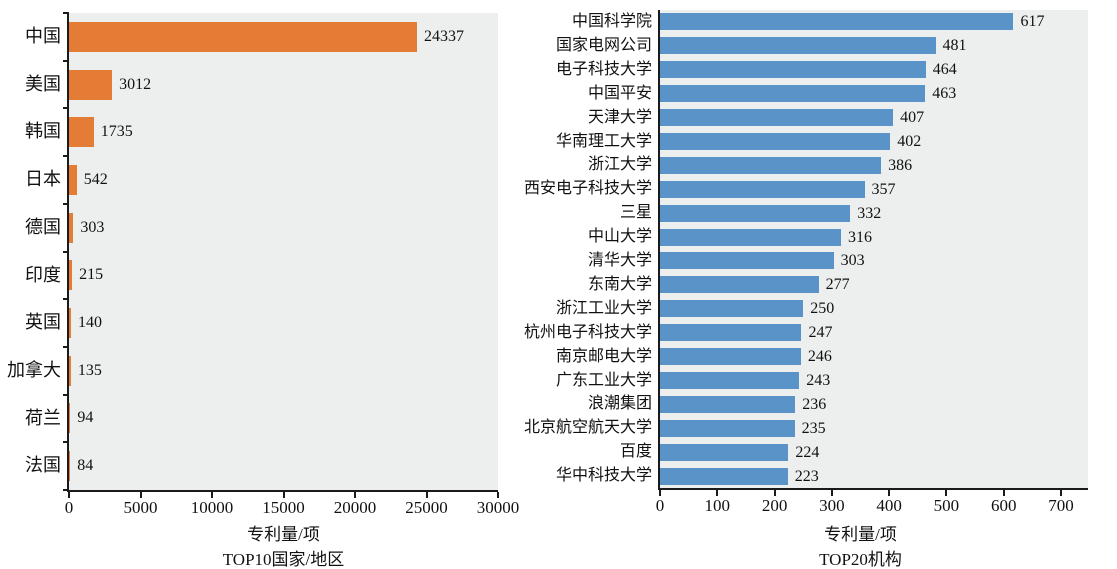 This screenshot has height=569, width=1117. I want to click on category-label: 中国, so click(43, 36).